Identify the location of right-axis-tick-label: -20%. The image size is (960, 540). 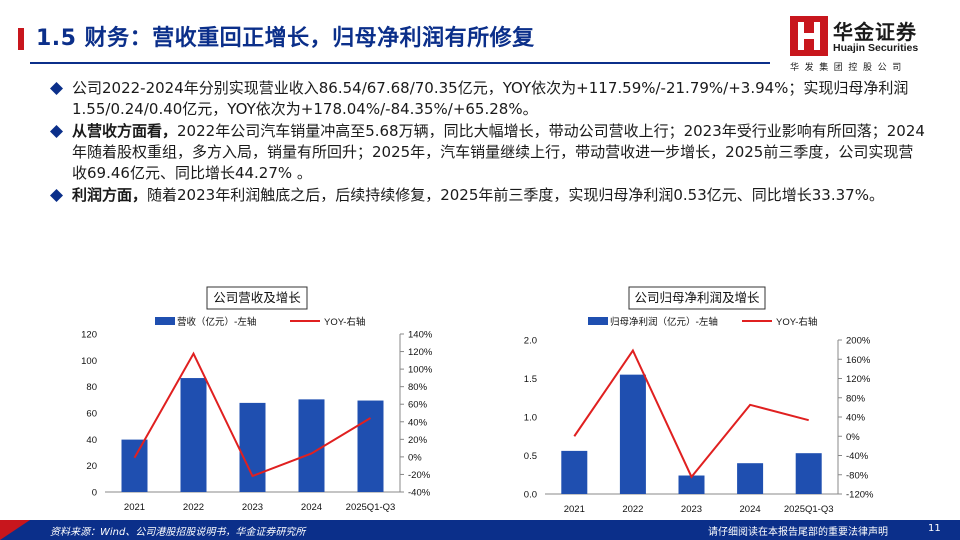
(419, 475).